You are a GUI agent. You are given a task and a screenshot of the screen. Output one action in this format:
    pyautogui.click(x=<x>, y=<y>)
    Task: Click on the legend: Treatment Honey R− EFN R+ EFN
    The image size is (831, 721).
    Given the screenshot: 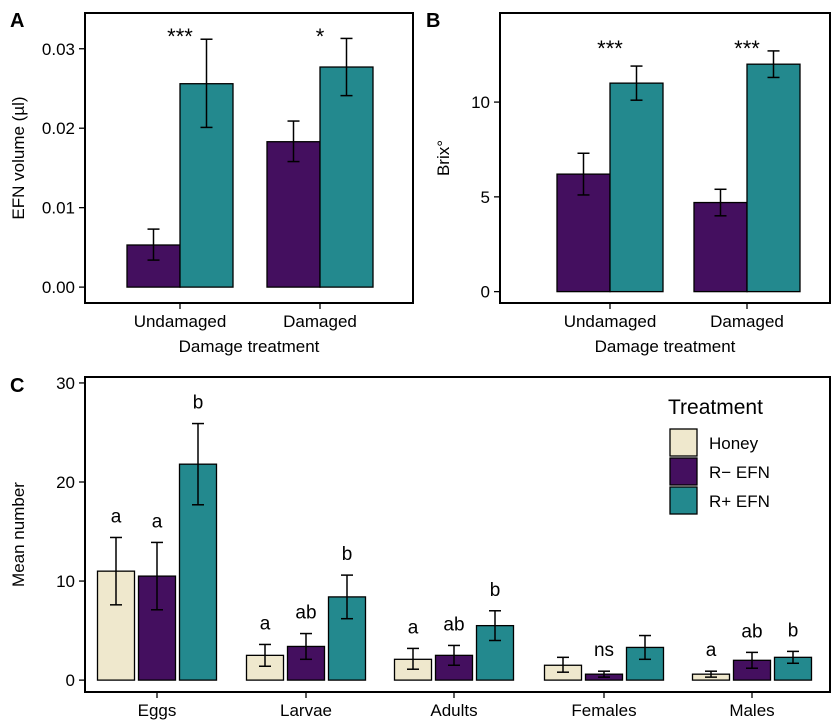 What is the action you would take?
    pyautogui.click(x=719, y=455)
    